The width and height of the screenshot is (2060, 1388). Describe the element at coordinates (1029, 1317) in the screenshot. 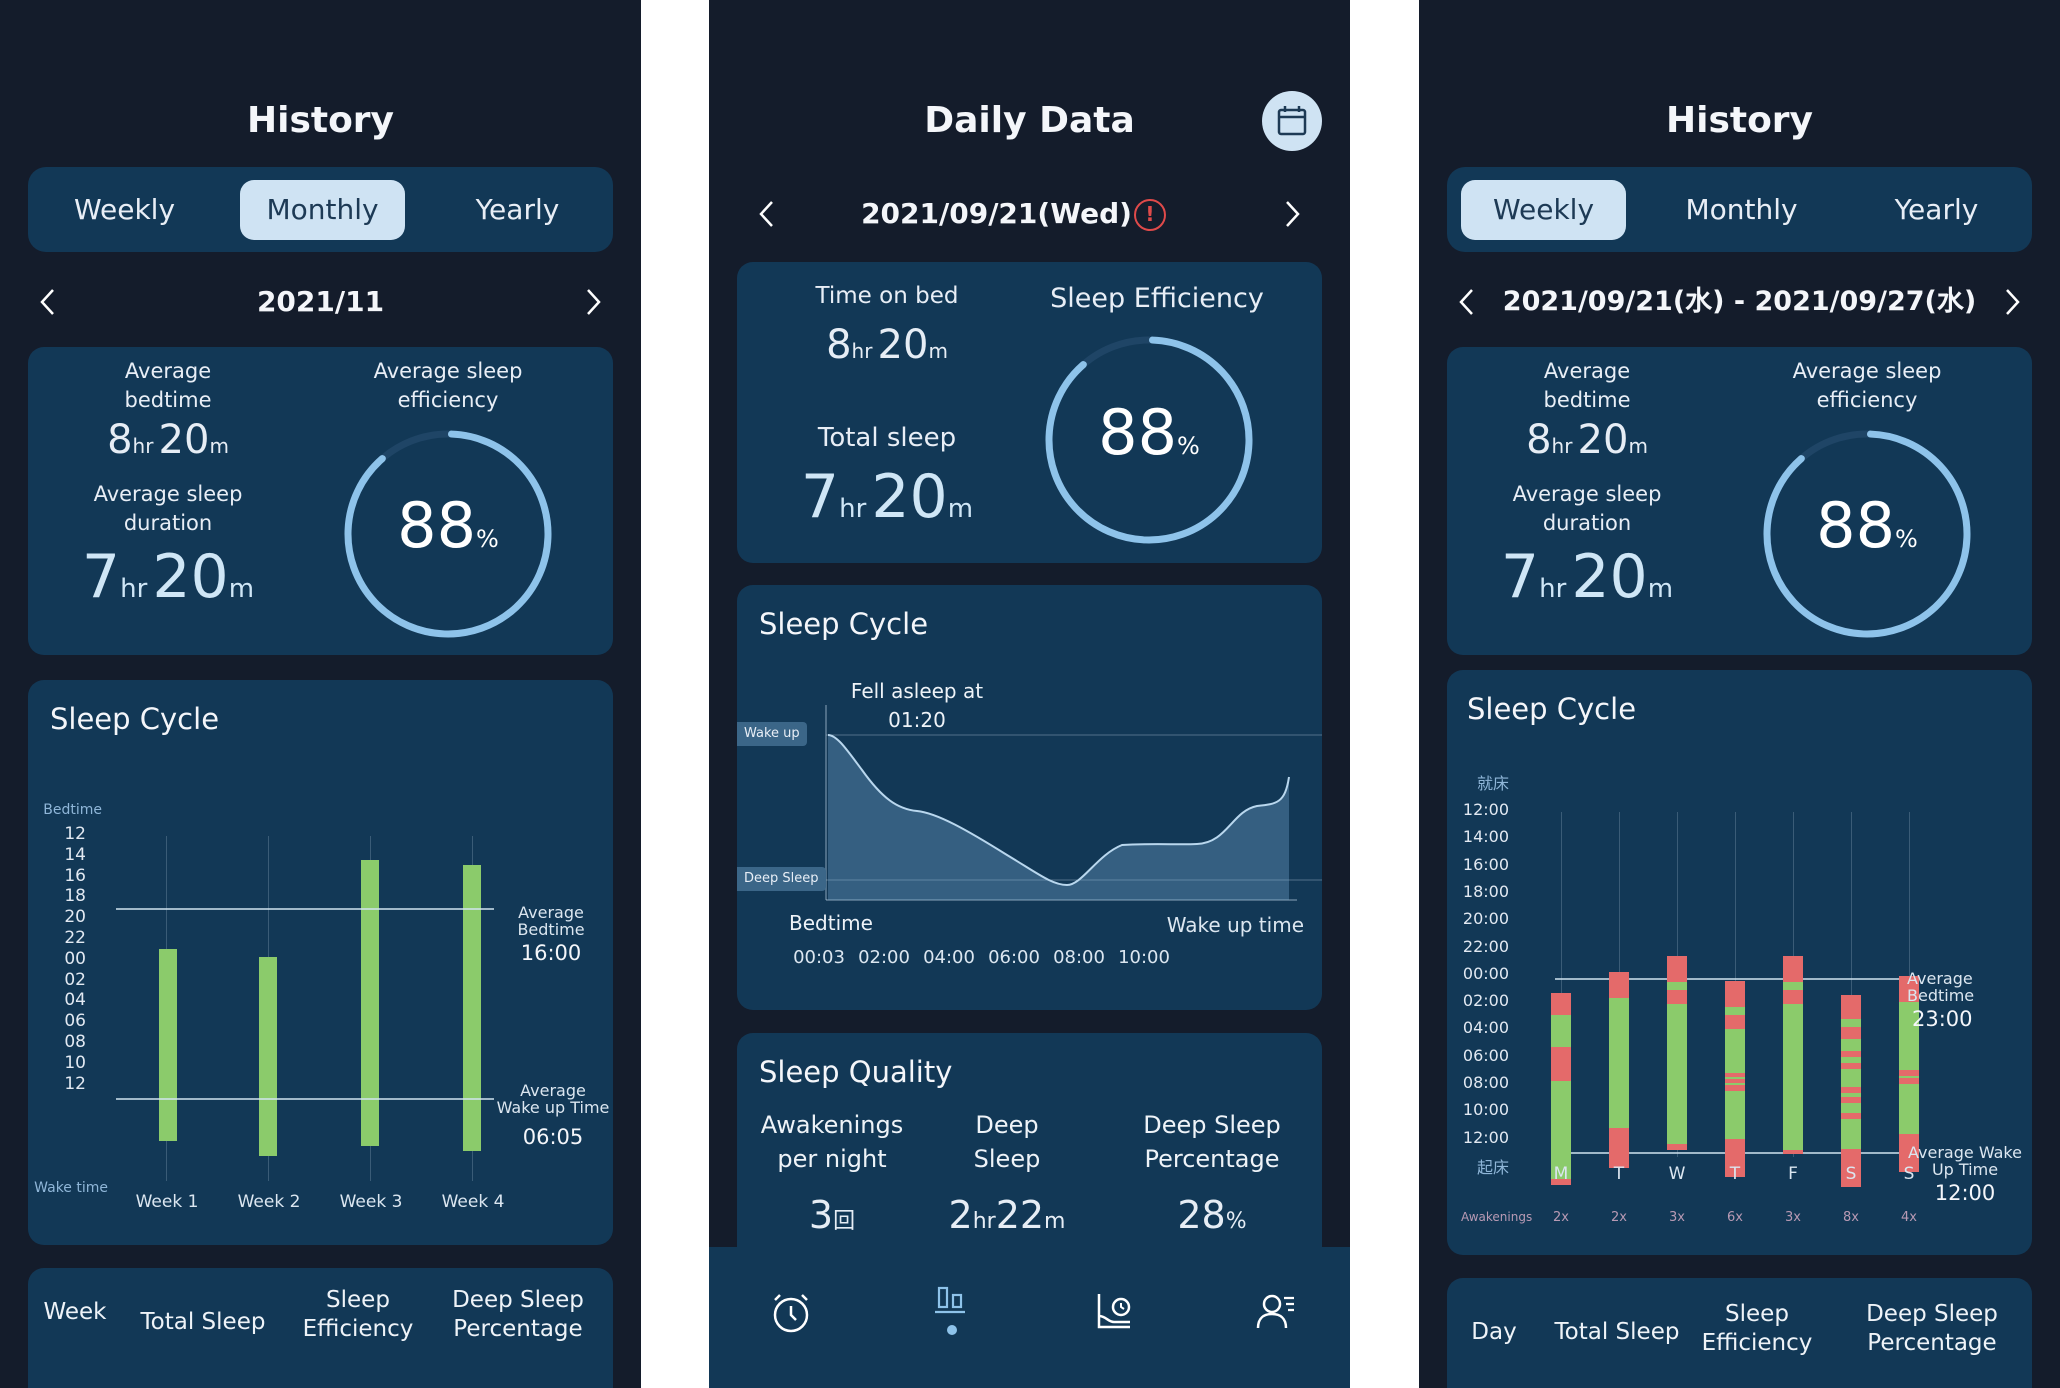

I see `bottom-nav` at that location.